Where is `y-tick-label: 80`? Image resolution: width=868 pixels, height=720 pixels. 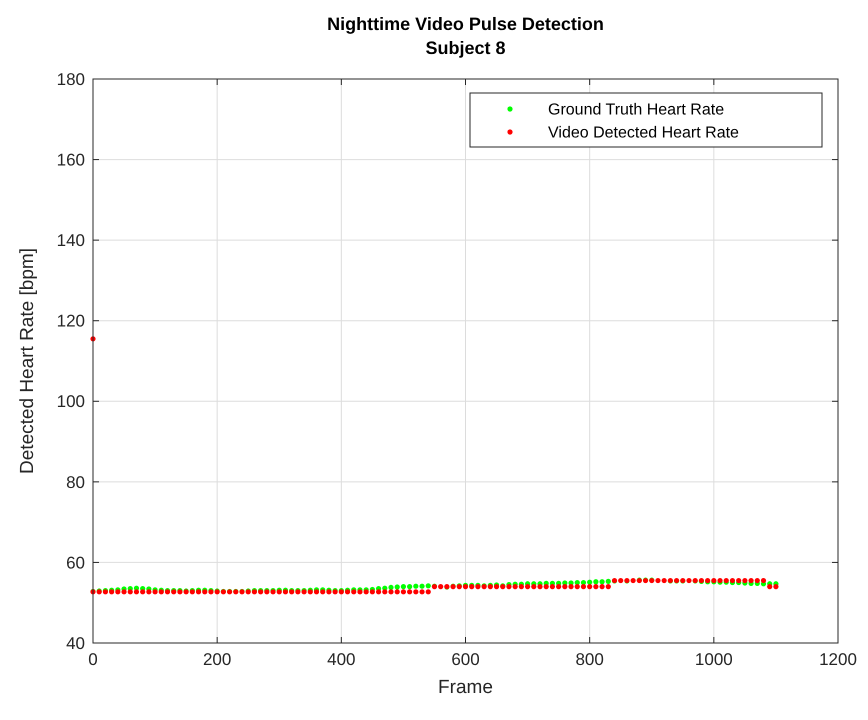
y-tick-label: 80 is located at coordinates (75, 482).